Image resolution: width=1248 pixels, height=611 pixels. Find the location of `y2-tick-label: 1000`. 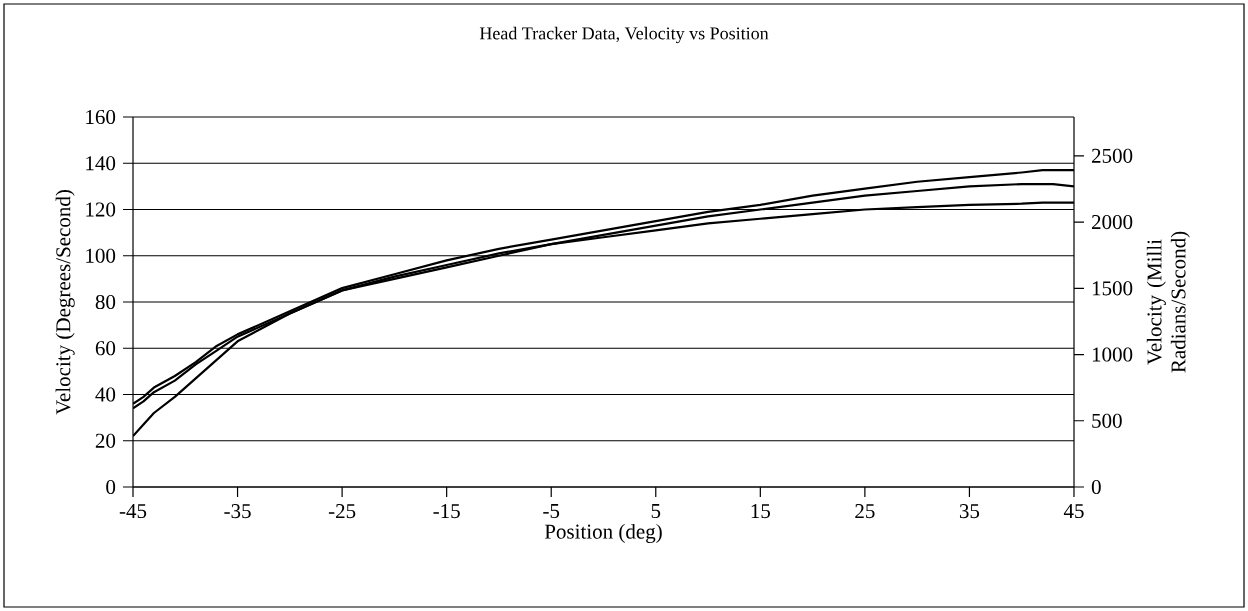

y2-tick-label: 1000 is located at coordinates (1112, 354).